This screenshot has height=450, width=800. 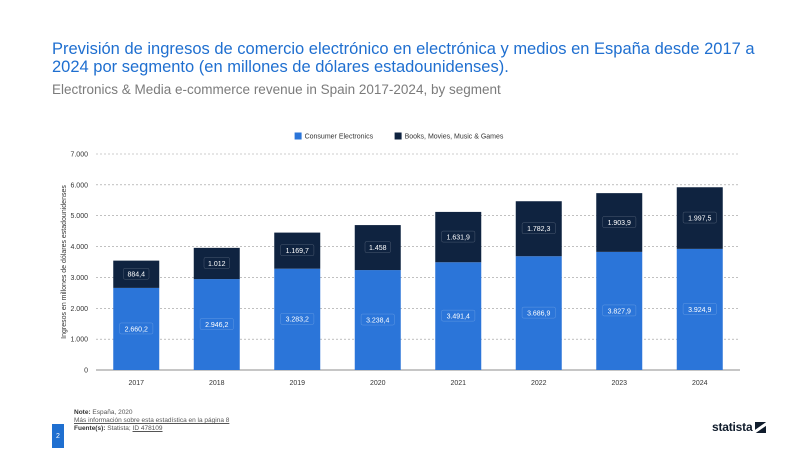 What do you see at coordinates (761, 427) in the screenshot?
I see `statista-mark-icon` at bounding box center [761, 427].